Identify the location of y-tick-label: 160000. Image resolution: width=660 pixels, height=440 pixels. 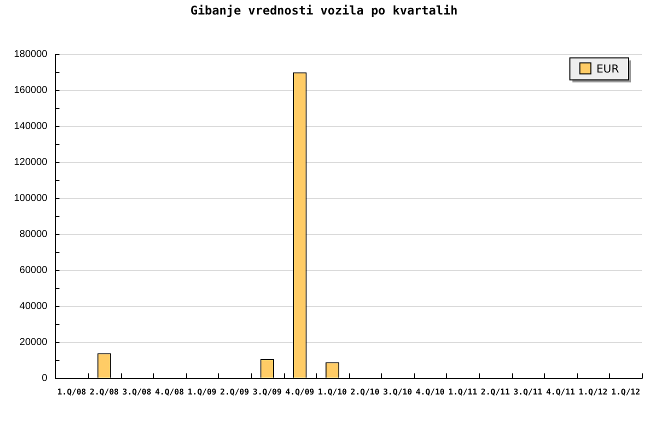
(31, 90).